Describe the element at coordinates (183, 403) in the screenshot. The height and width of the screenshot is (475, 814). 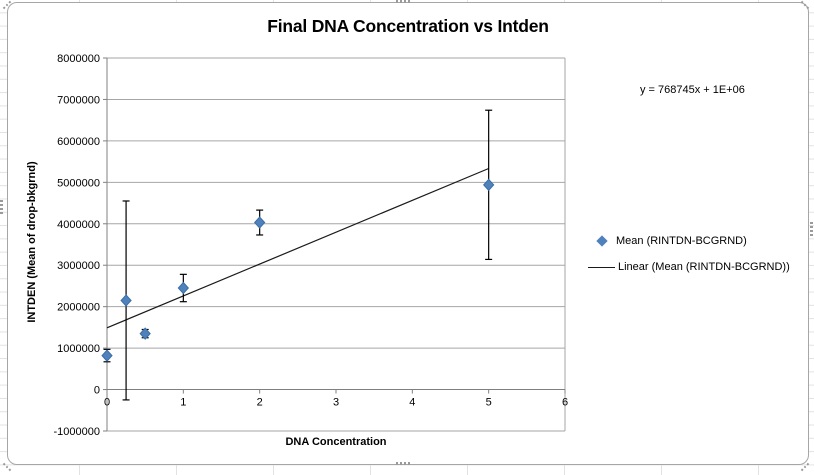
I see `x-tick-label: 1` at that location.